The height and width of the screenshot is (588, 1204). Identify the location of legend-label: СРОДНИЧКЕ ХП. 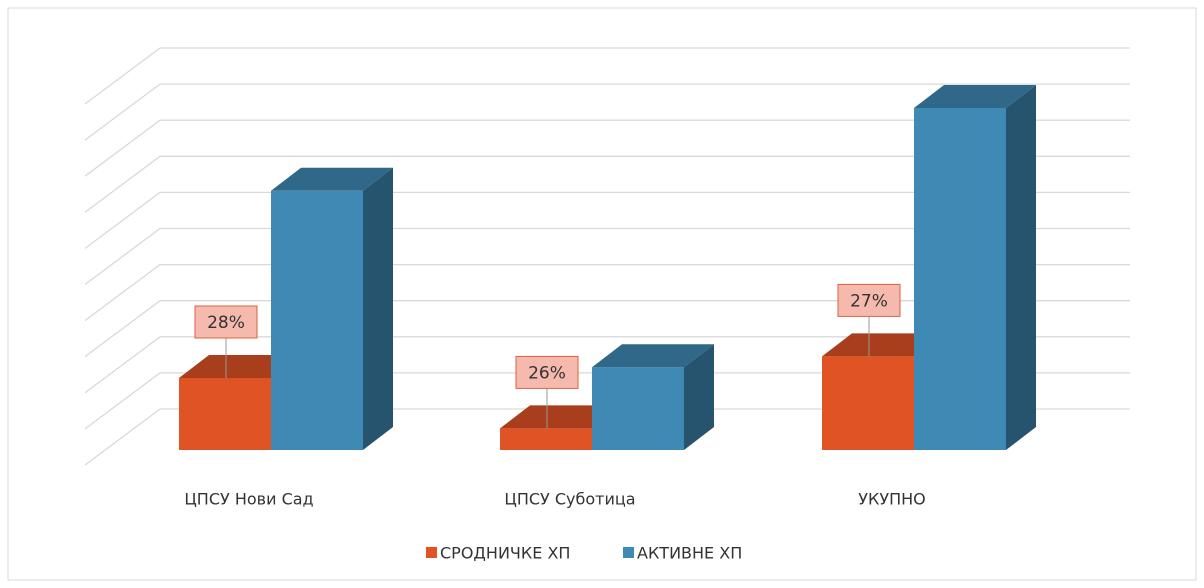
(505, 553).